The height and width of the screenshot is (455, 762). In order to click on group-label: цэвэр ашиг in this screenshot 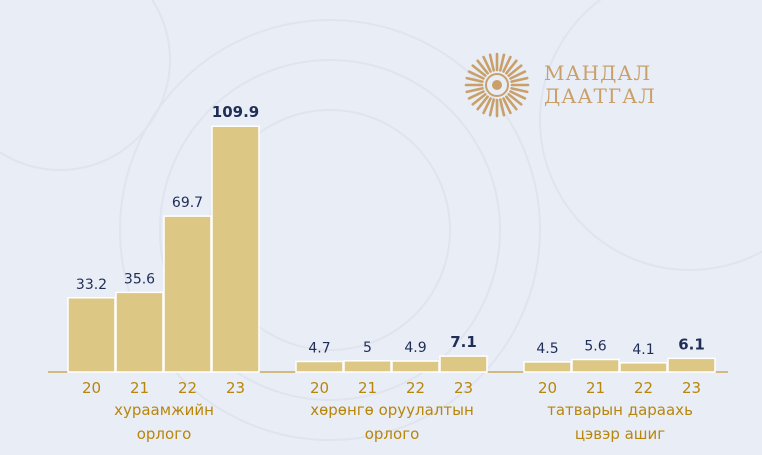, I will do `click(620, 434)`.